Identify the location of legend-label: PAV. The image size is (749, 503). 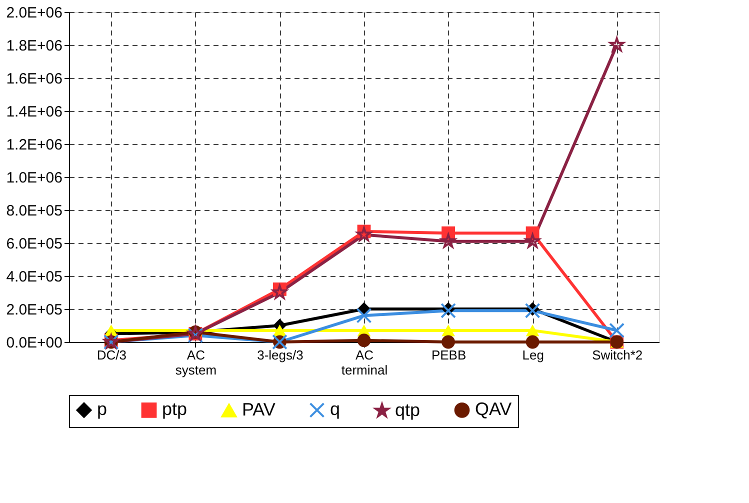
(259, 410).